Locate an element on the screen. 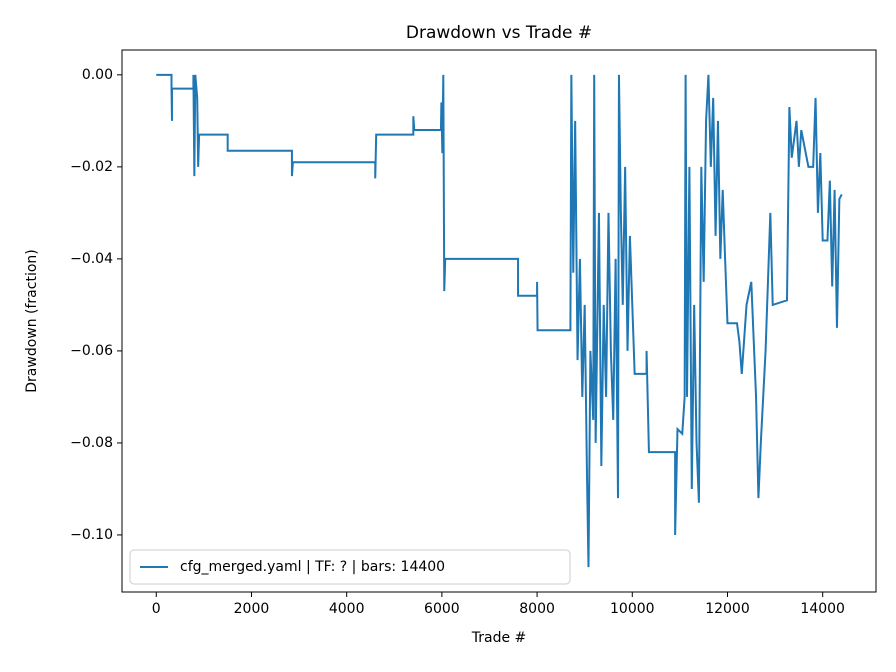 Image resolution: width=896 pixels, height=672 pixels. x-tick-label: 2000 is located at coordinates (252, 609).